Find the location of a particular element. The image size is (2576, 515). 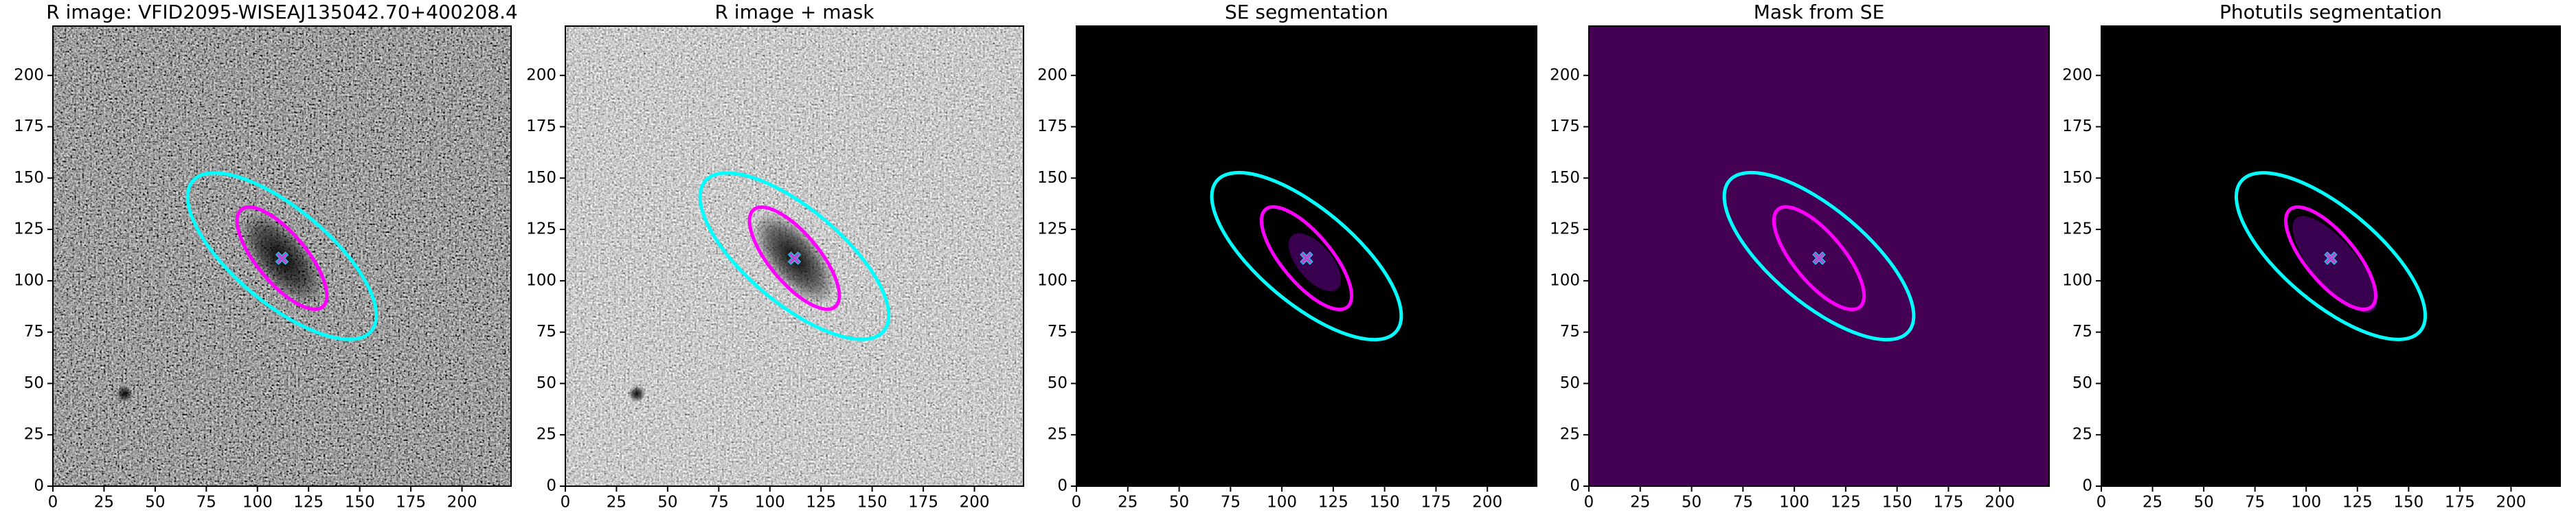

dark-spot is located at coordinates (124, 393).